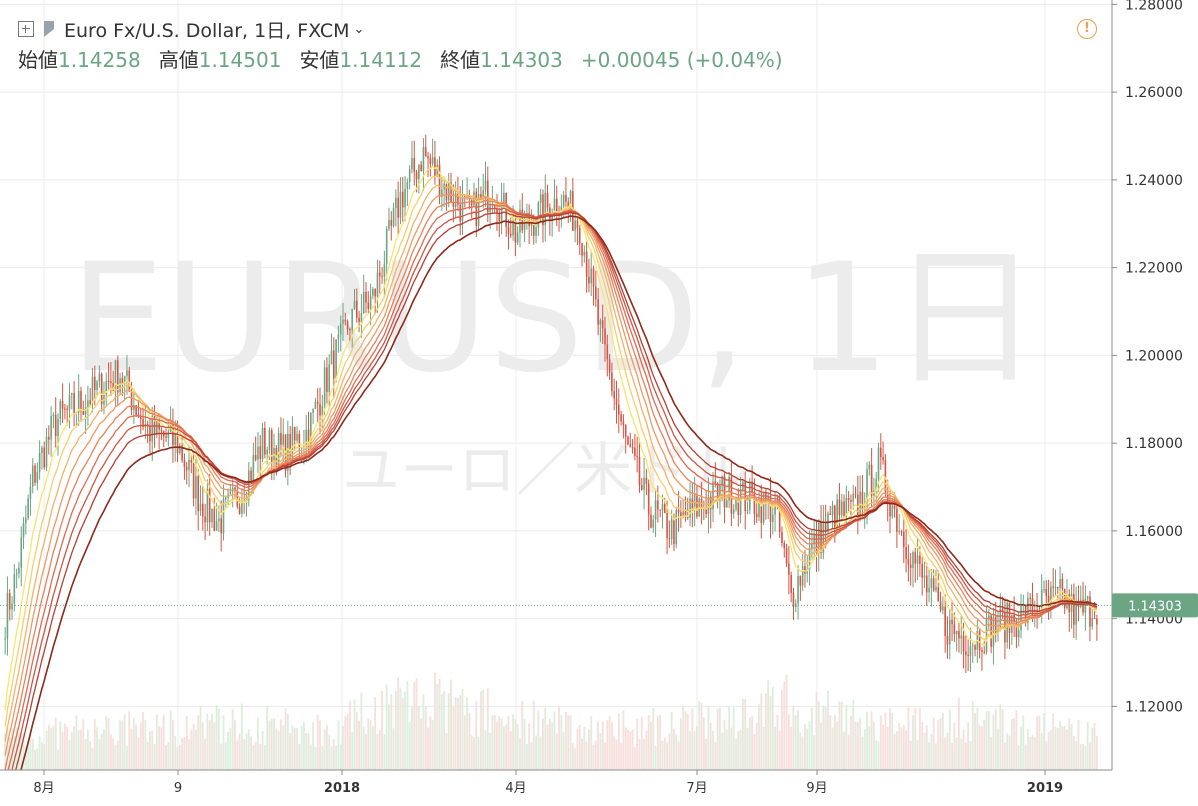 This screenshot has width=1198, height=806. Describe the element at coordinates (521, 60) in the screenshot. I see `close-value: 1.14303` at that location.